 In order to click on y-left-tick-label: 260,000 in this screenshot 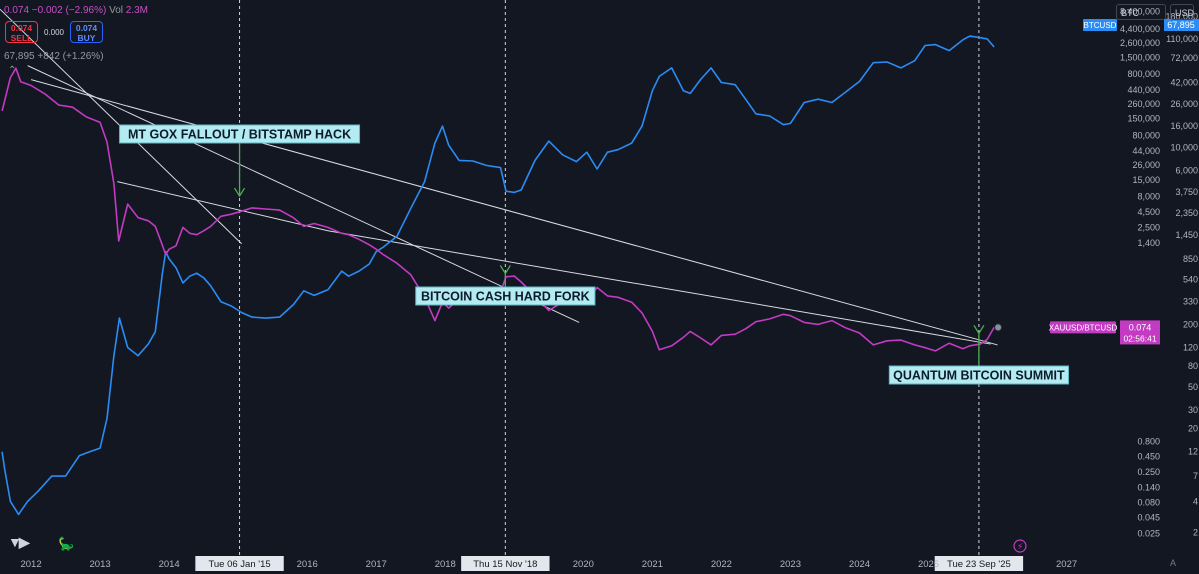, I will do `click(1143, 104)`.